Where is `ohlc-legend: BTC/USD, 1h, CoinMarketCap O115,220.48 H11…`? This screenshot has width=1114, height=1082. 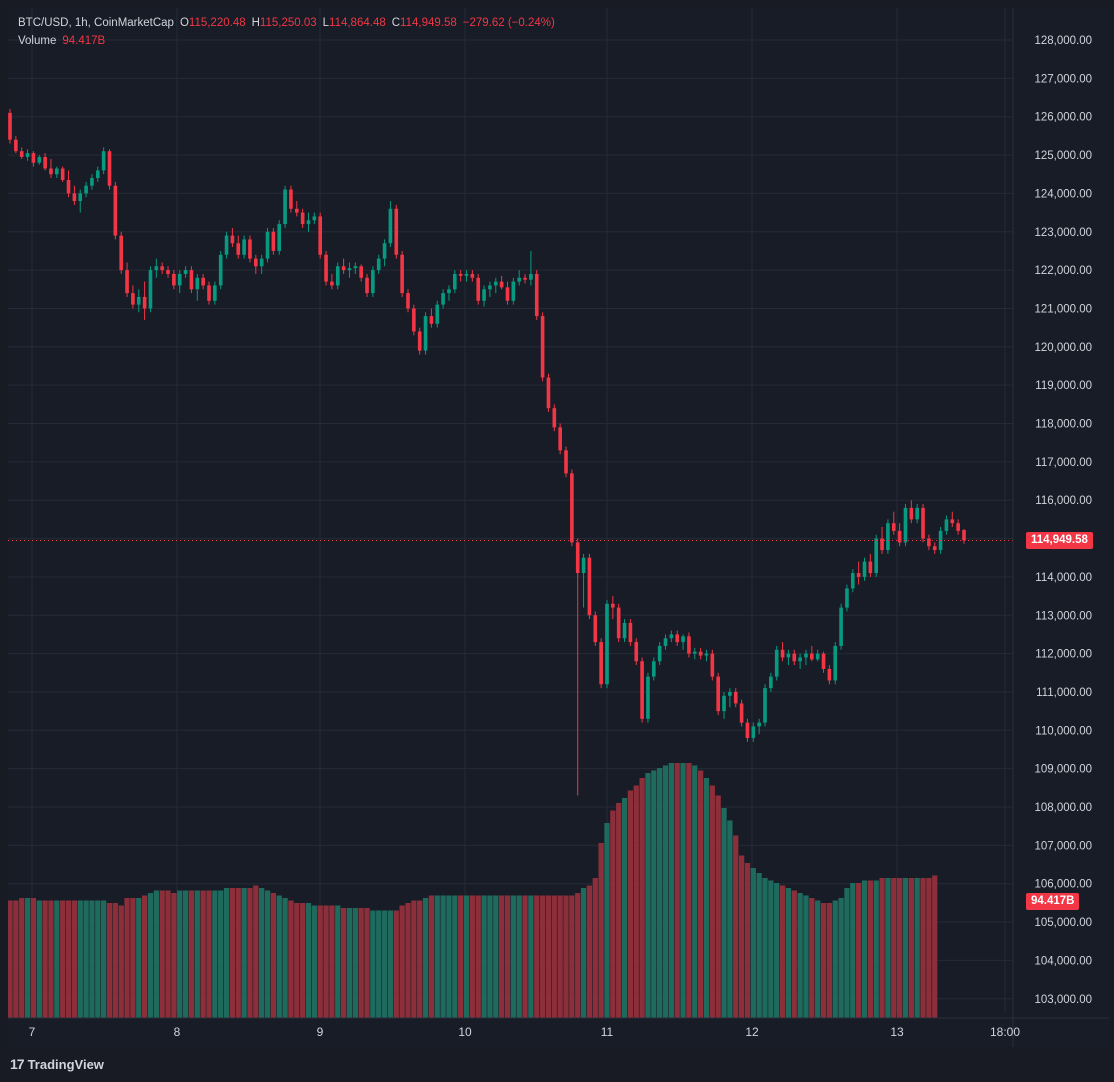
ohlc-legend: BTC/USD, 1h, CoinMarketCap O115,220.48 H11… is located at coordinates (289, 23).